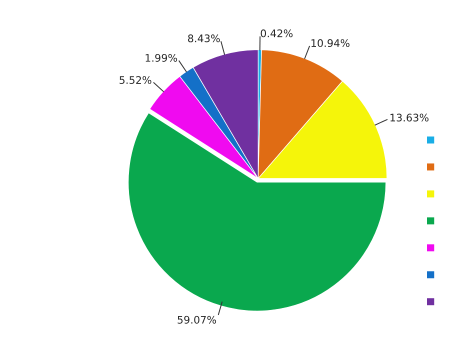 The width and height of the screenshot is (449, 350). Describe the element at coordinates (330, 43) in the screenshot. I see `data-label: 10.94%` at that location.